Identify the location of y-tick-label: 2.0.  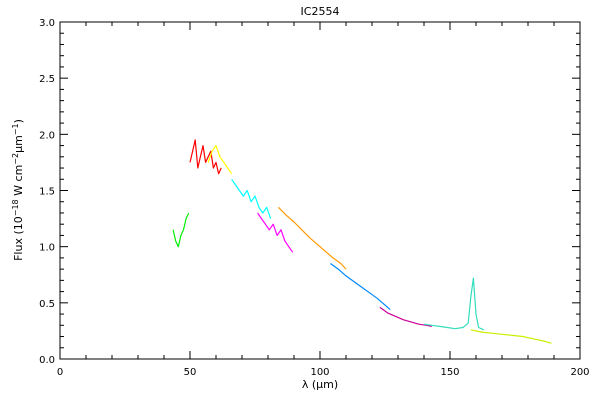
(47, 135).